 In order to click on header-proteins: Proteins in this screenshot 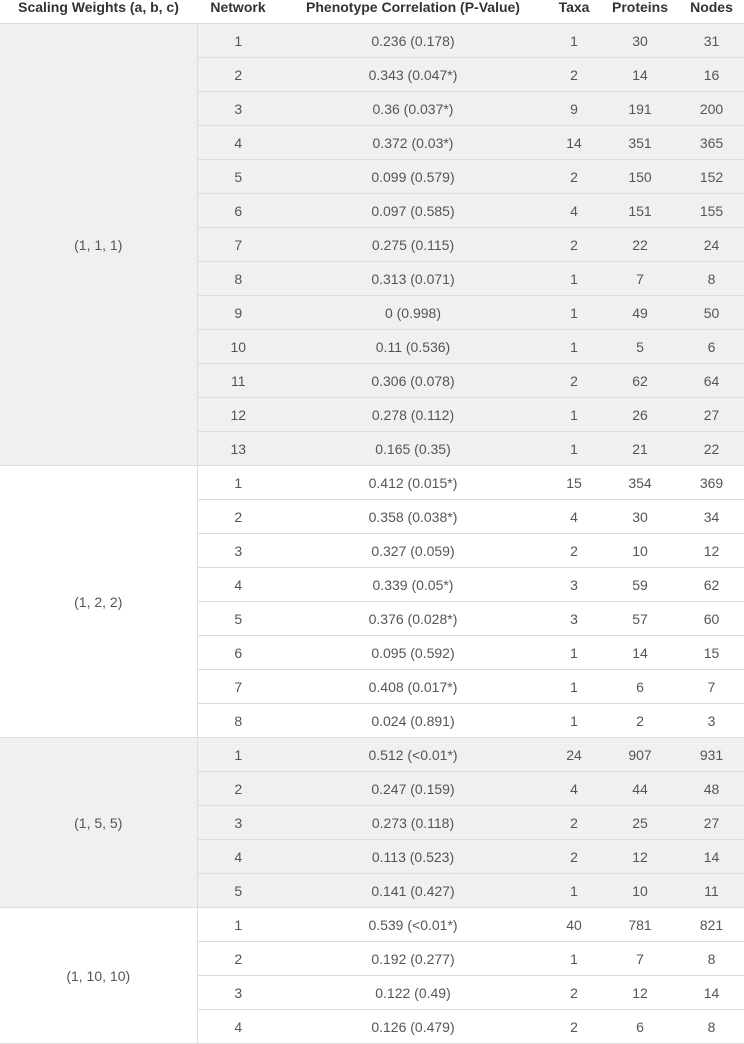, I will do `click(640, 12)`.